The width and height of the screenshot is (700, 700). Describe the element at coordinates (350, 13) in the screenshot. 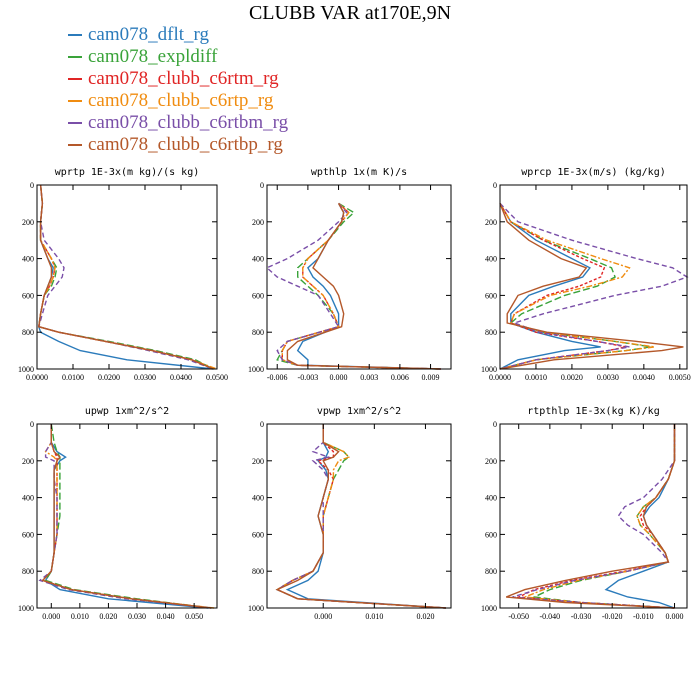

I see `figure-title: CLUBB VAR at170E,9N` at that location.